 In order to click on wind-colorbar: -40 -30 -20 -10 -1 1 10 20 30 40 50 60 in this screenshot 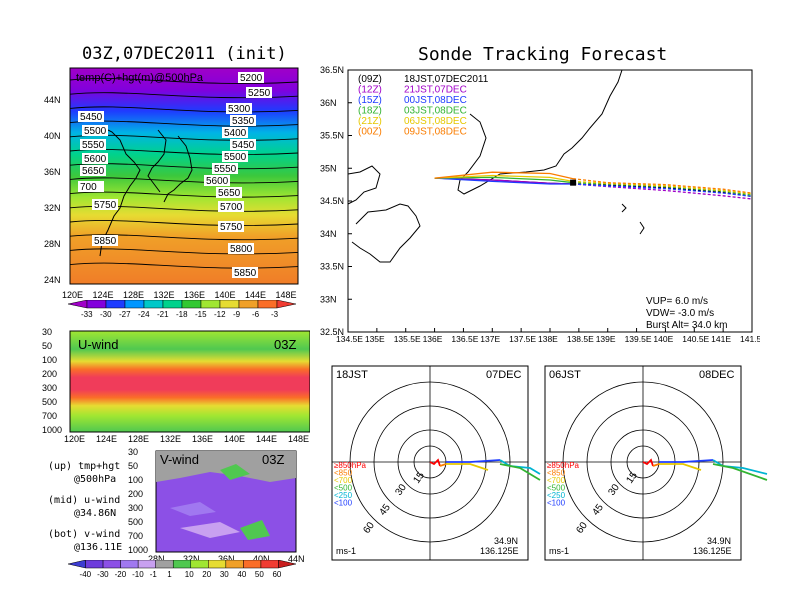, I will do `click(182, 569)`.